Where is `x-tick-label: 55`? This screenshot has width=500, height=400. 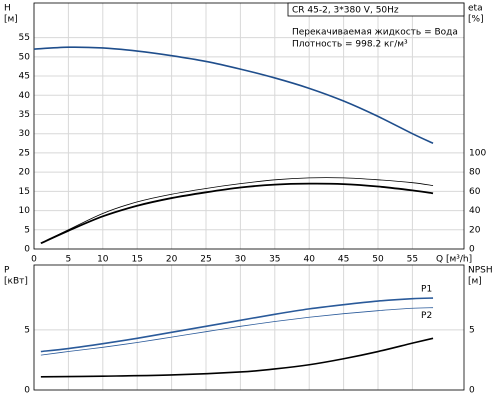
x-tick-label: 55 is located at coordinates (412, 260).